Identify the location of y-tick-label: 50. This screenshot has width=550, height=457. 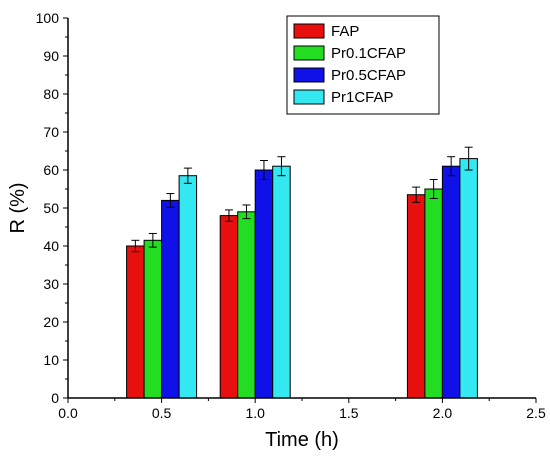
(51, 208).